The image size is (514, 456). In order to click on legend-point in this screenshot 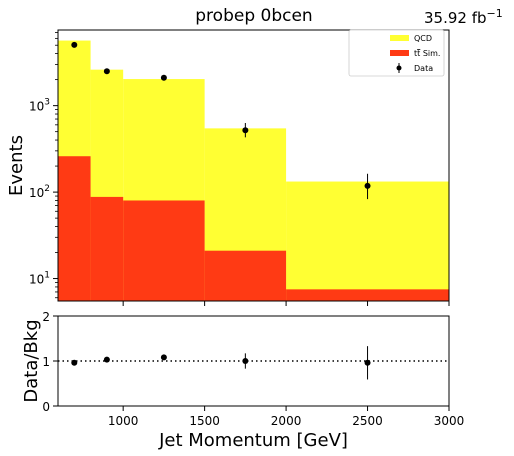, I will do `click(399, 68)`.